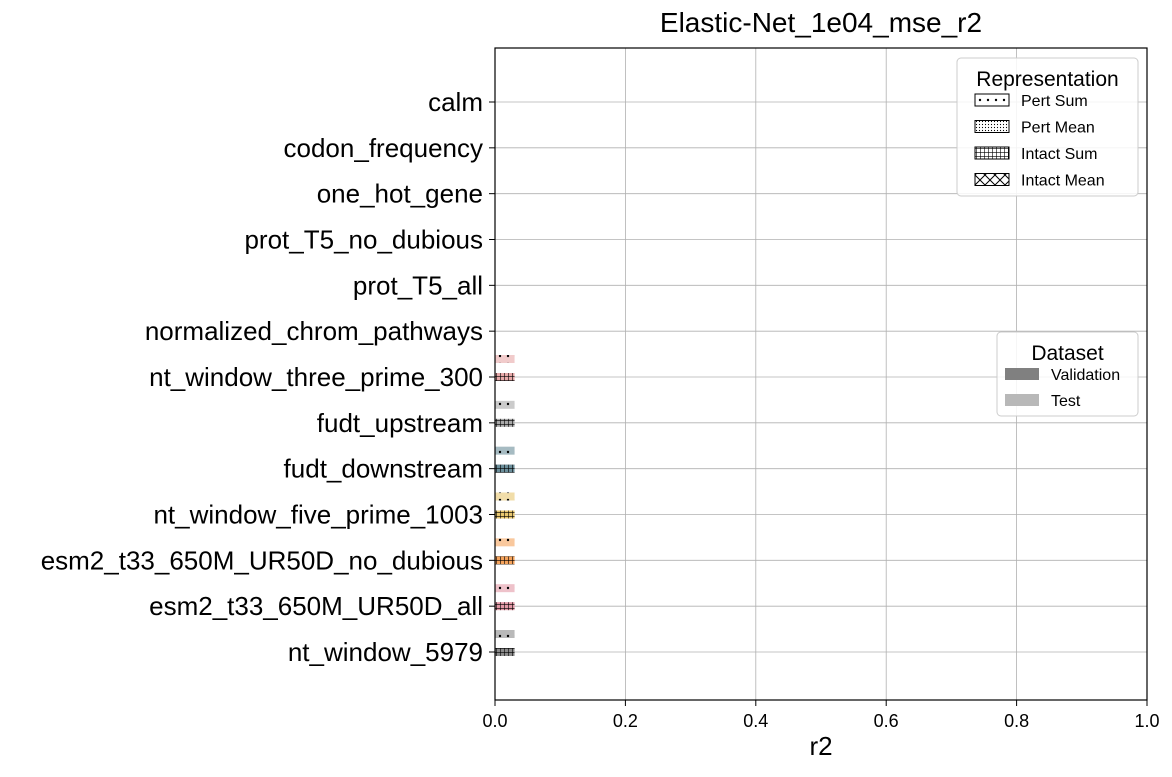 This screenshot has height=777, width=1172. I want to click on y-tick-label: fudt_downstream, so click(383, 469).